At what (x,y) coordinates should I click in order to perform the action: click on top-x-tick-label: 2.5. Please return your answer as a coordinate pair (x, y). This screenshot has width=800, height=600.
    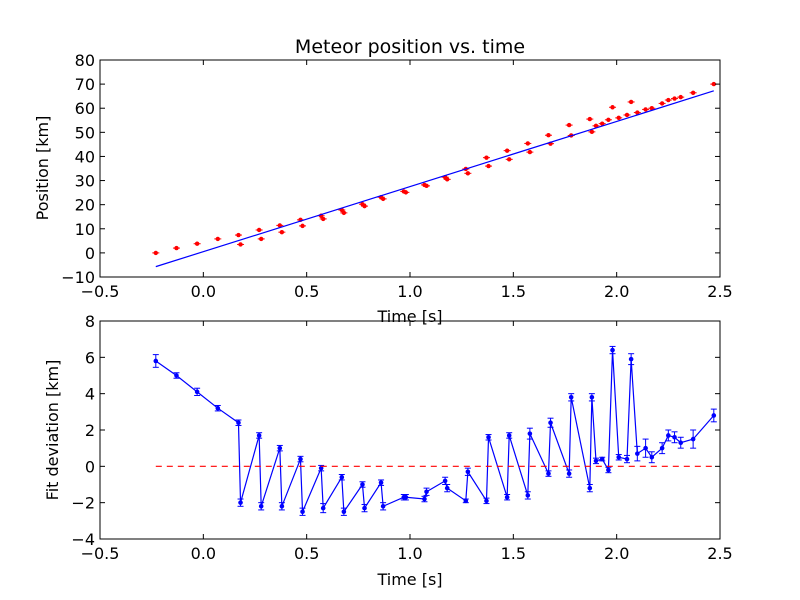
    Looking at the image, I should click on (719, 291).